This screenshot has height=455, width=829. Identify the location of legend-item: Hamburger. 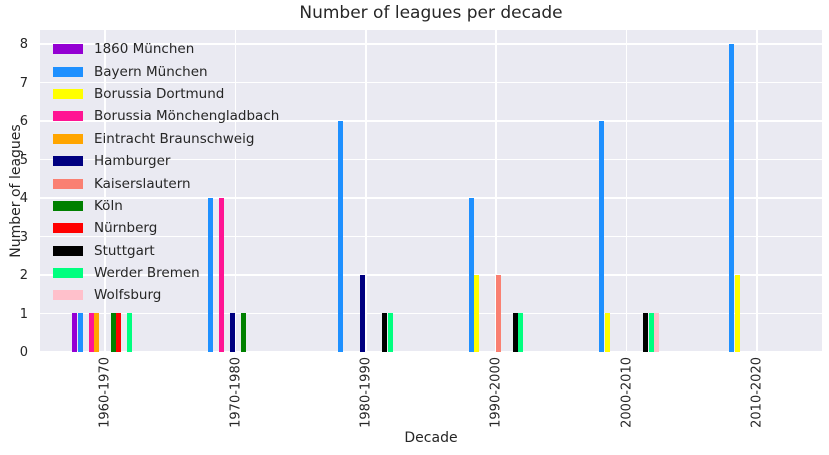
(166, 161).